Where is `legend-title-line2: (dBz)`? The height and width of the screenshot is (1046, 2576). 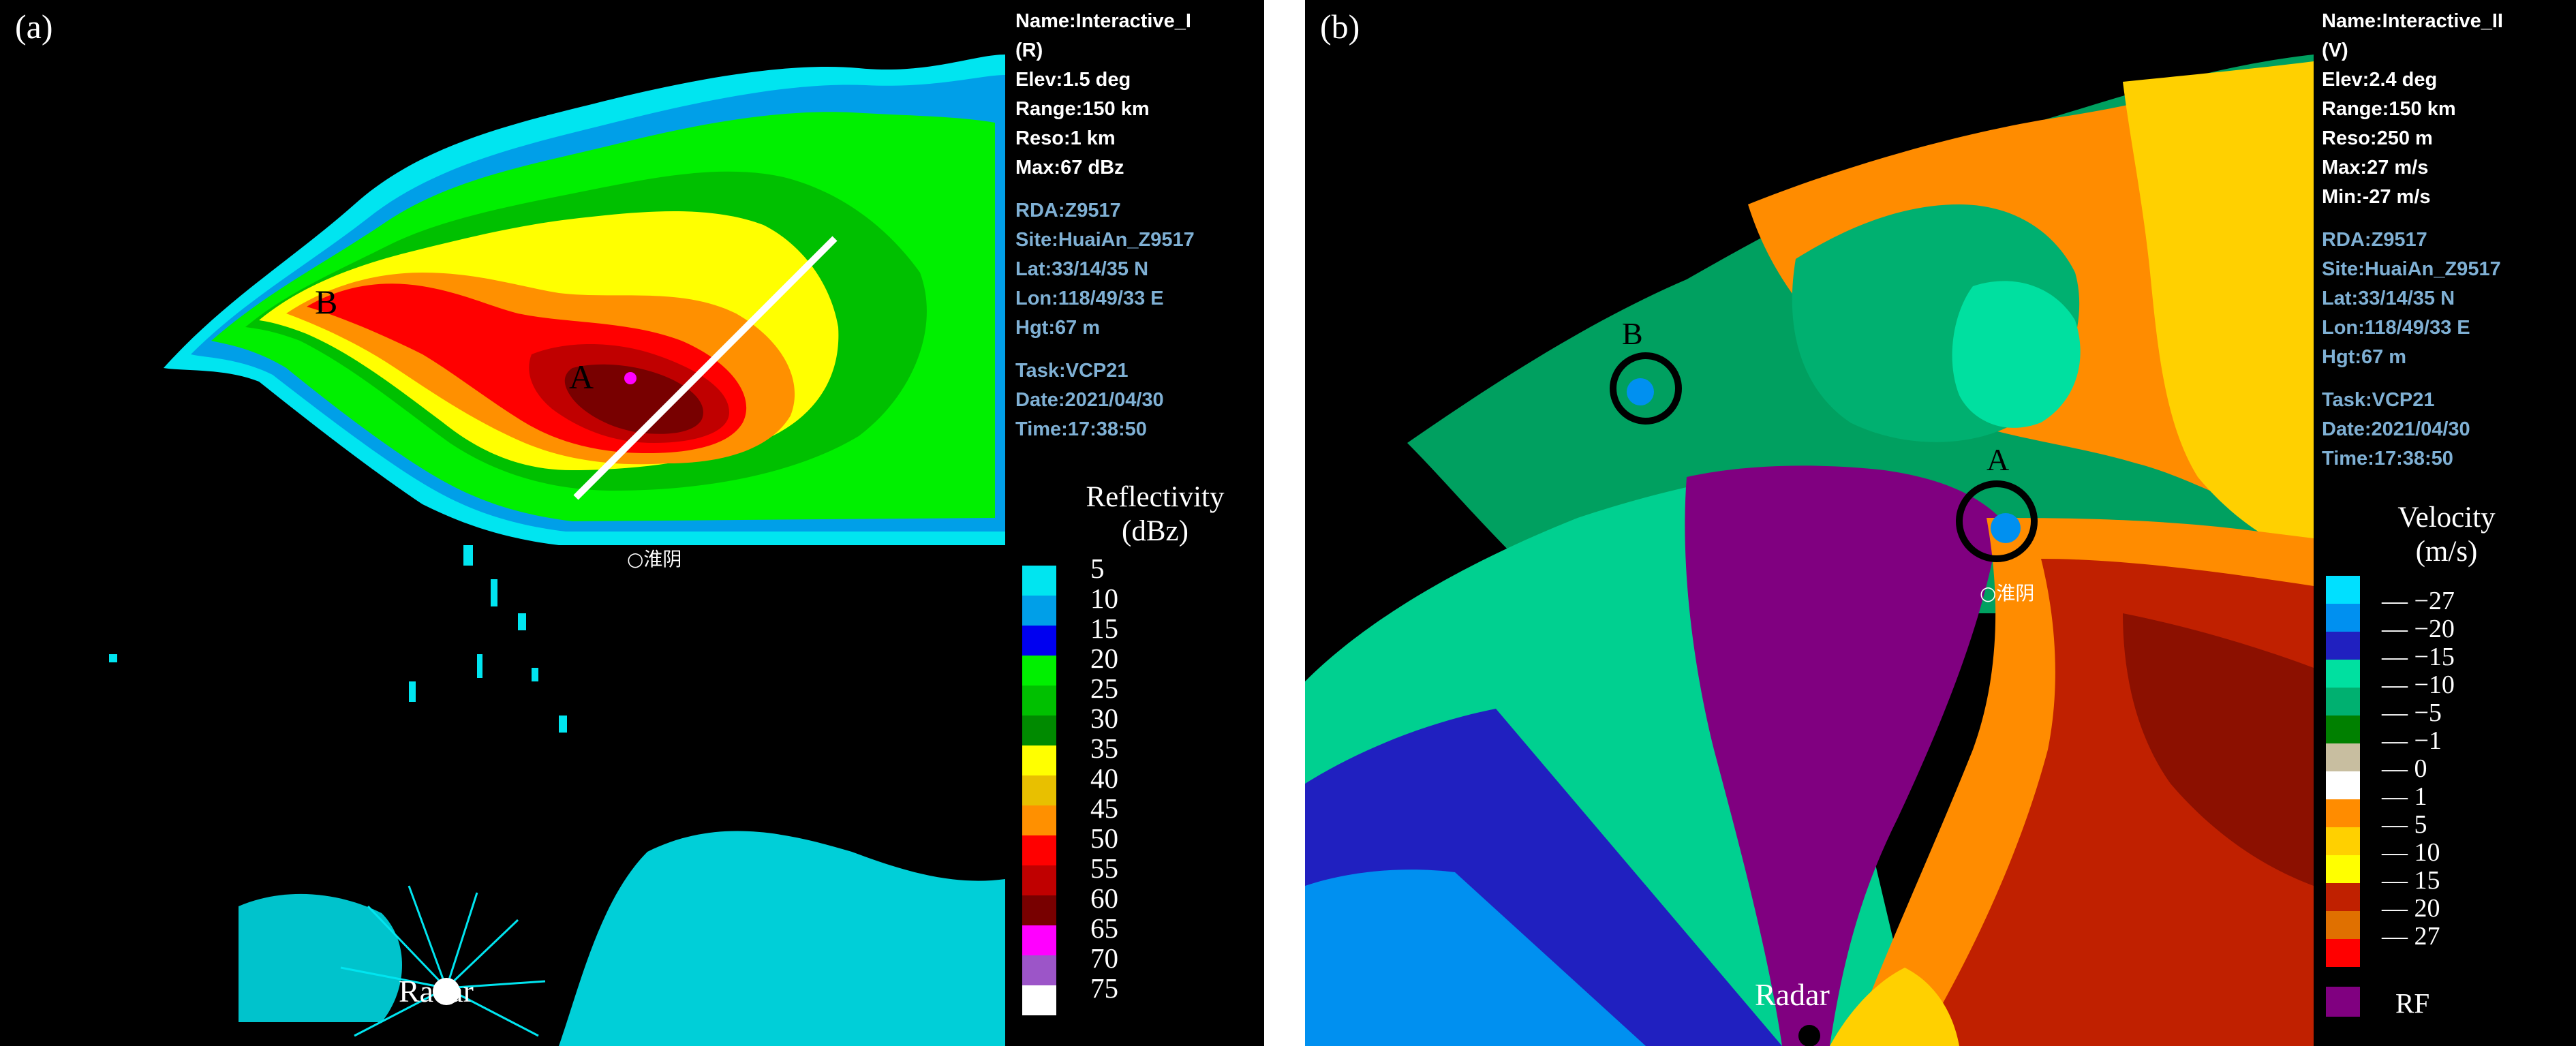 legend-title-line2: (dBz) is located at coordinates (1155, 531).